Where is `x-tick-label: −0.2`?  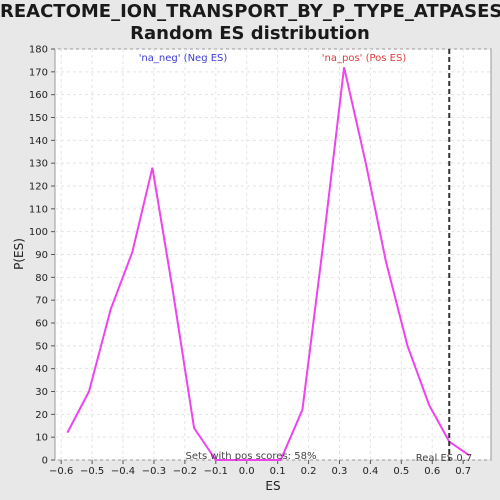
x-tick-label: −0.2 is located at coordinates (185, 471).